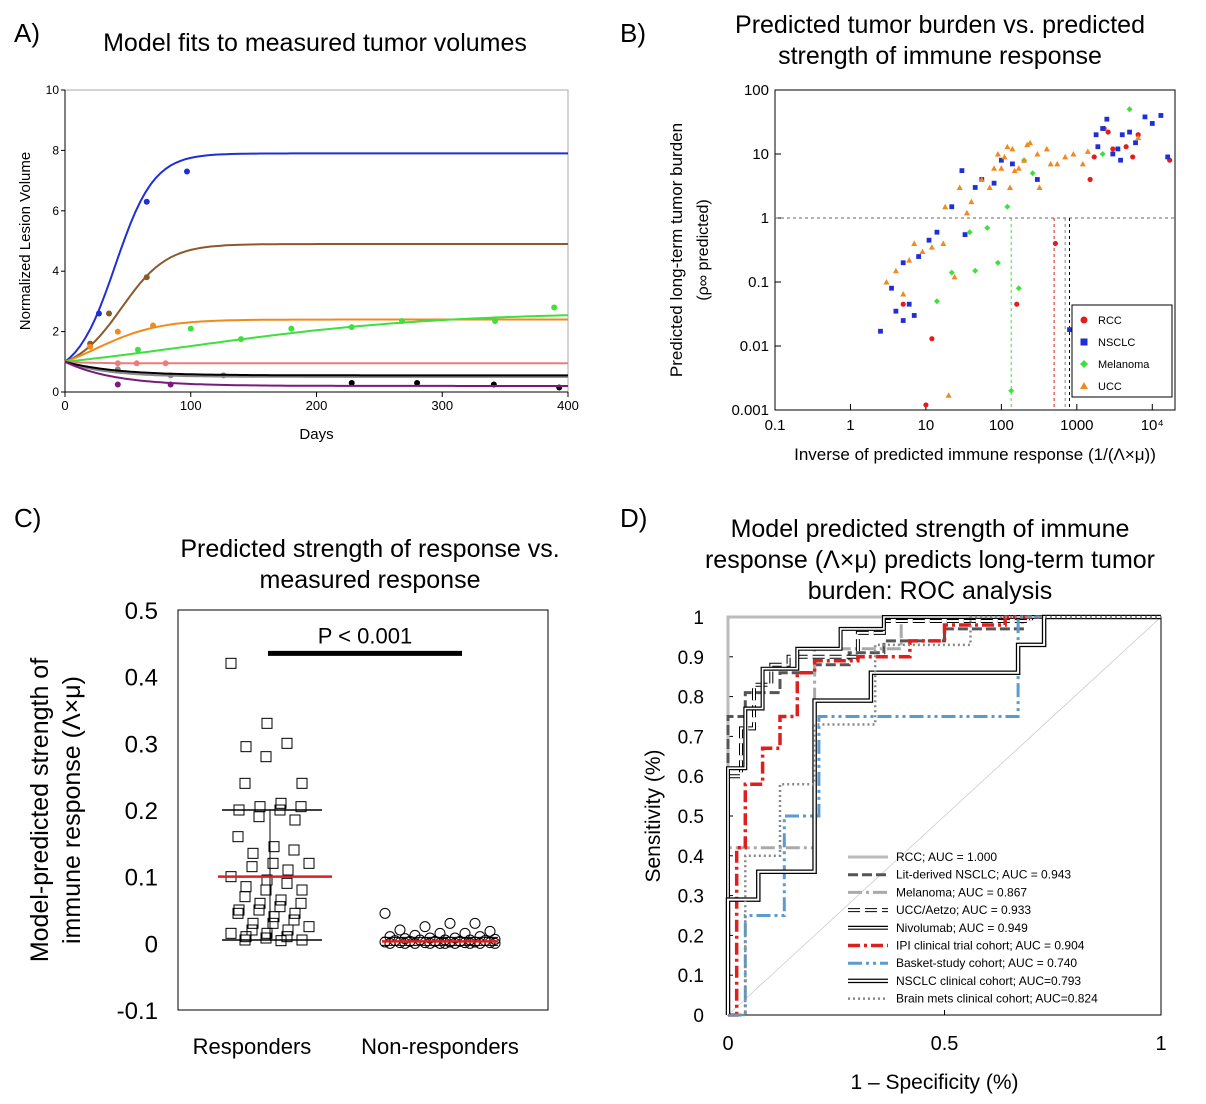  Describe the element at coordinates (27, 33) in the screenshot. I see `panel-a-label: A)` at that location.